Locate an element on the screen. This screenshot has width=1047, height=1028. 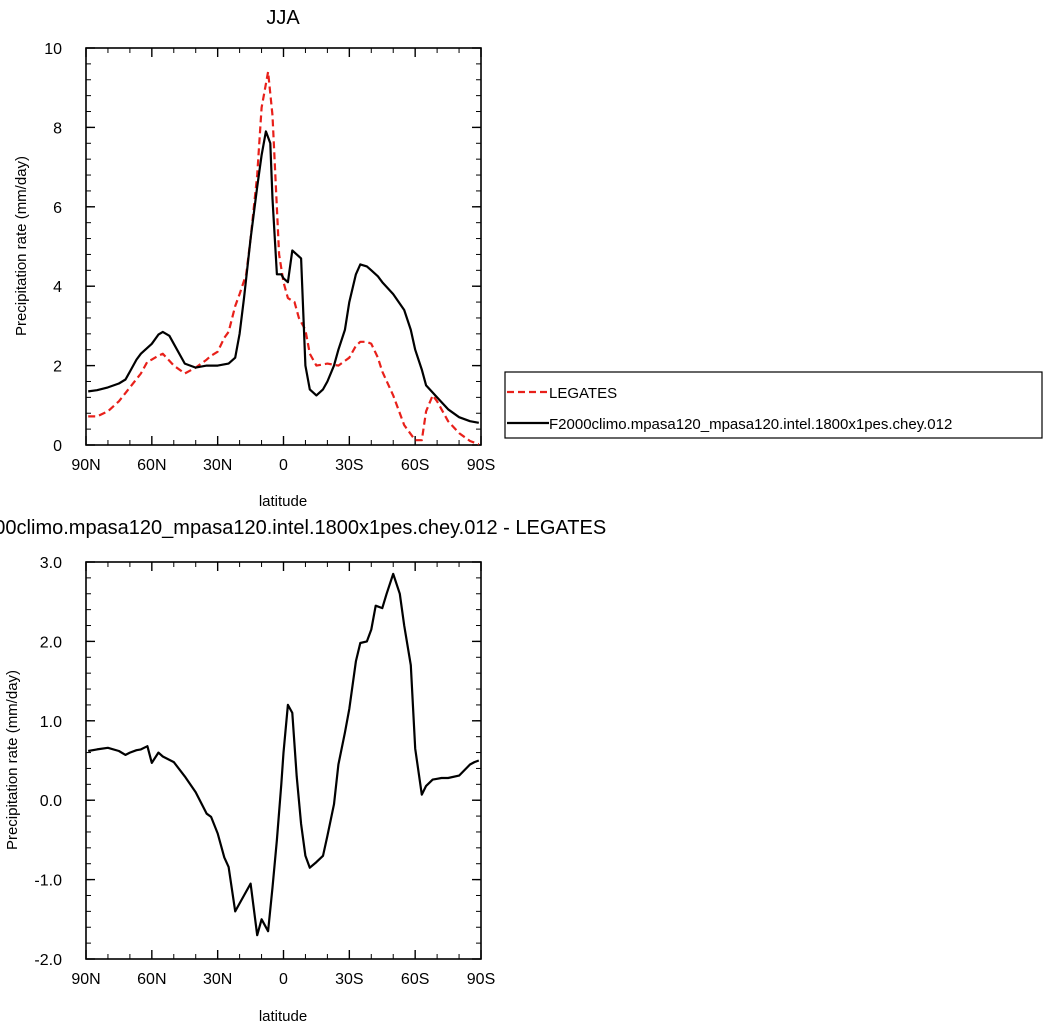
plot-frame is located at coordinates (283, 246).